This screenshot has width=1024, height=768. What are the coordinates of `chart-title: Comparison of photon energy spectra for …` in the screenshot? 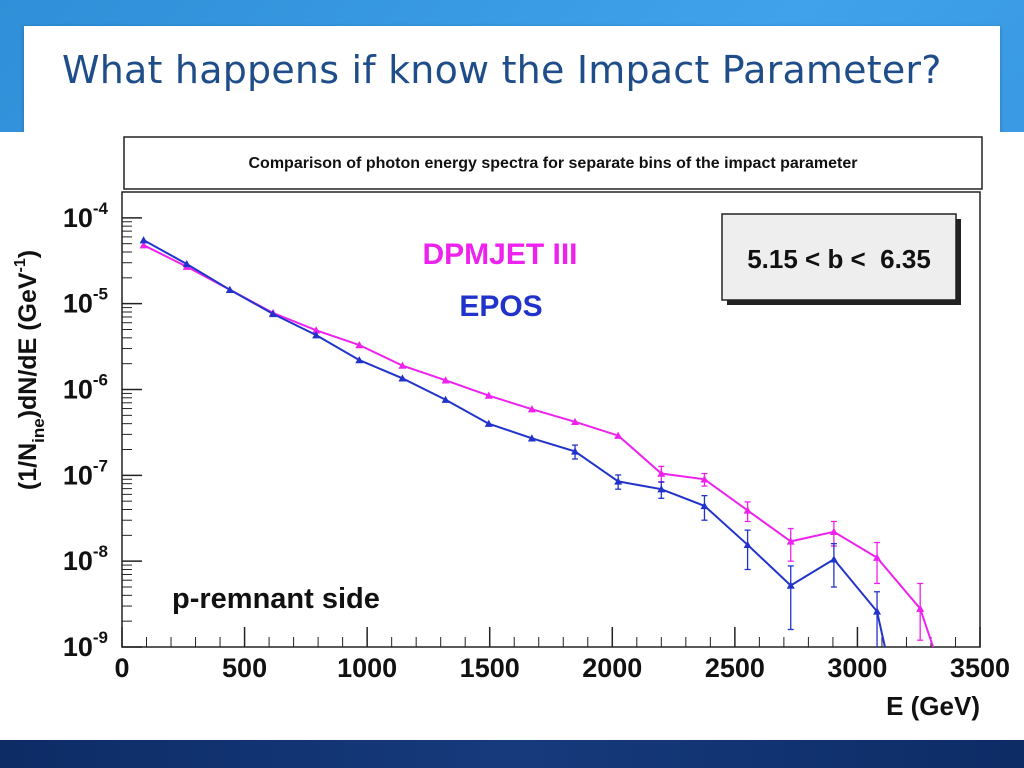 It's located at (552, 163).